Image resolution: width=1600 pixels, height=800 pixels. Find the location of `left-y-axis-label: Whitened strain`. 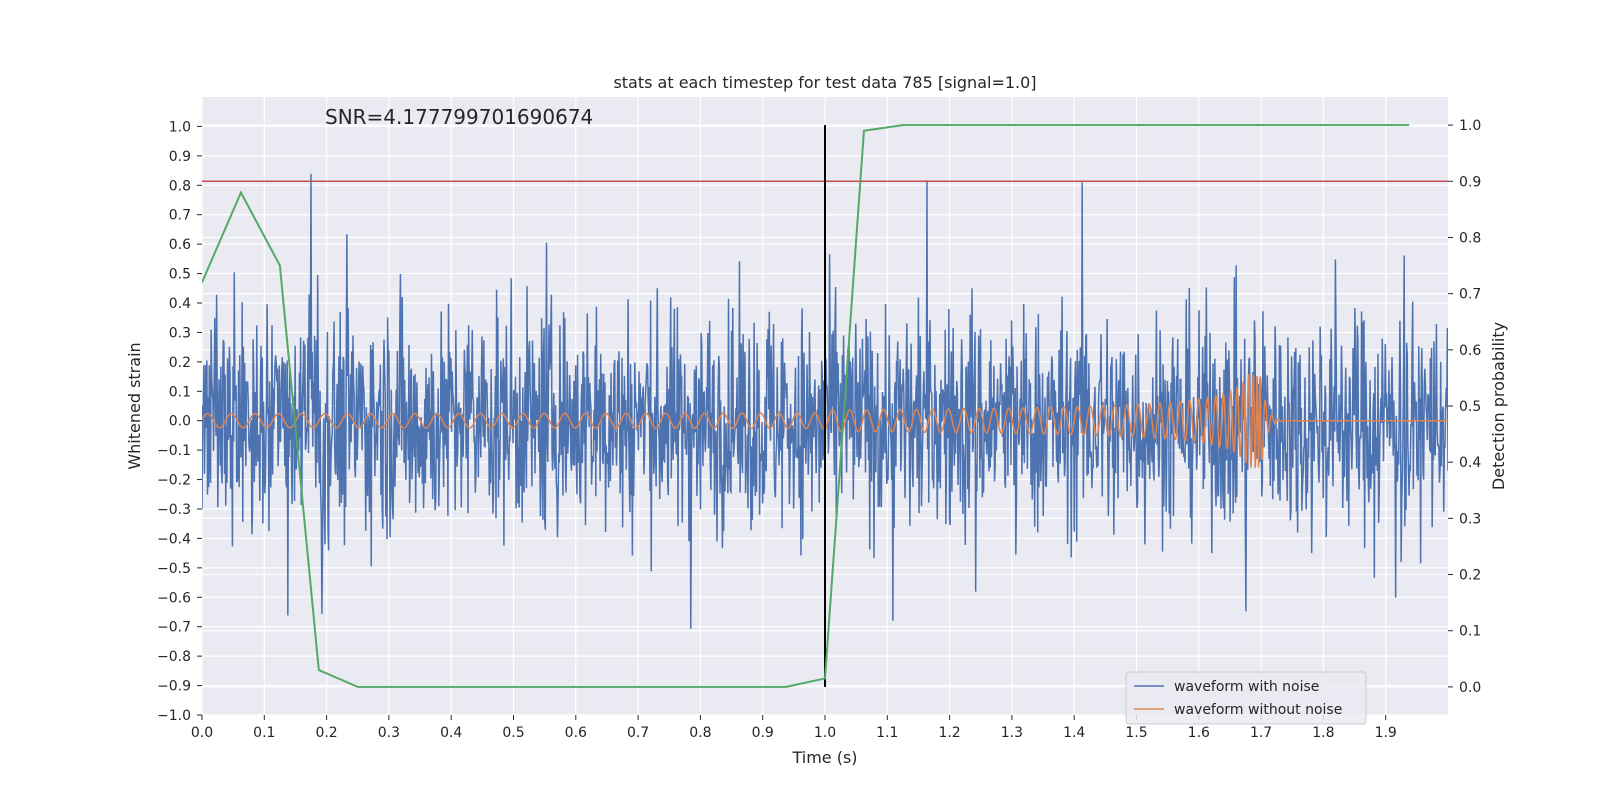

left-y-axis-label: Whitened strain is located at coordinates (134, 405).